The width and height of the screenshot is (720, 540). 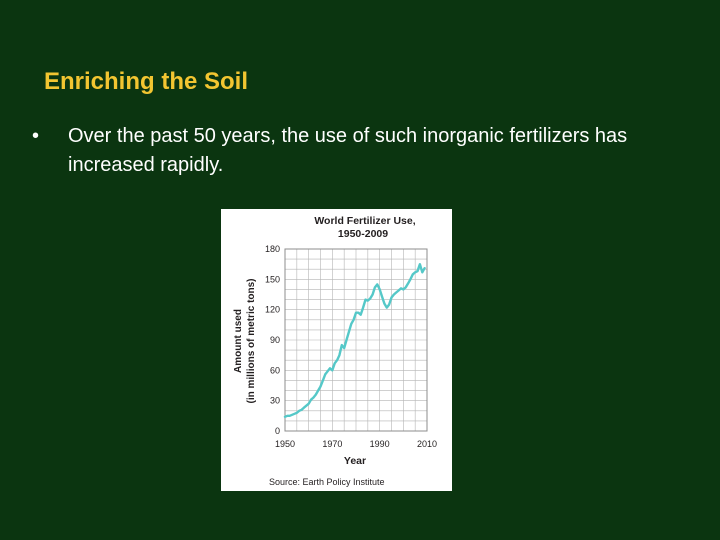 I want to click on y-axis-label-units: (in millions of metric tons), so click(x=251, y=340).